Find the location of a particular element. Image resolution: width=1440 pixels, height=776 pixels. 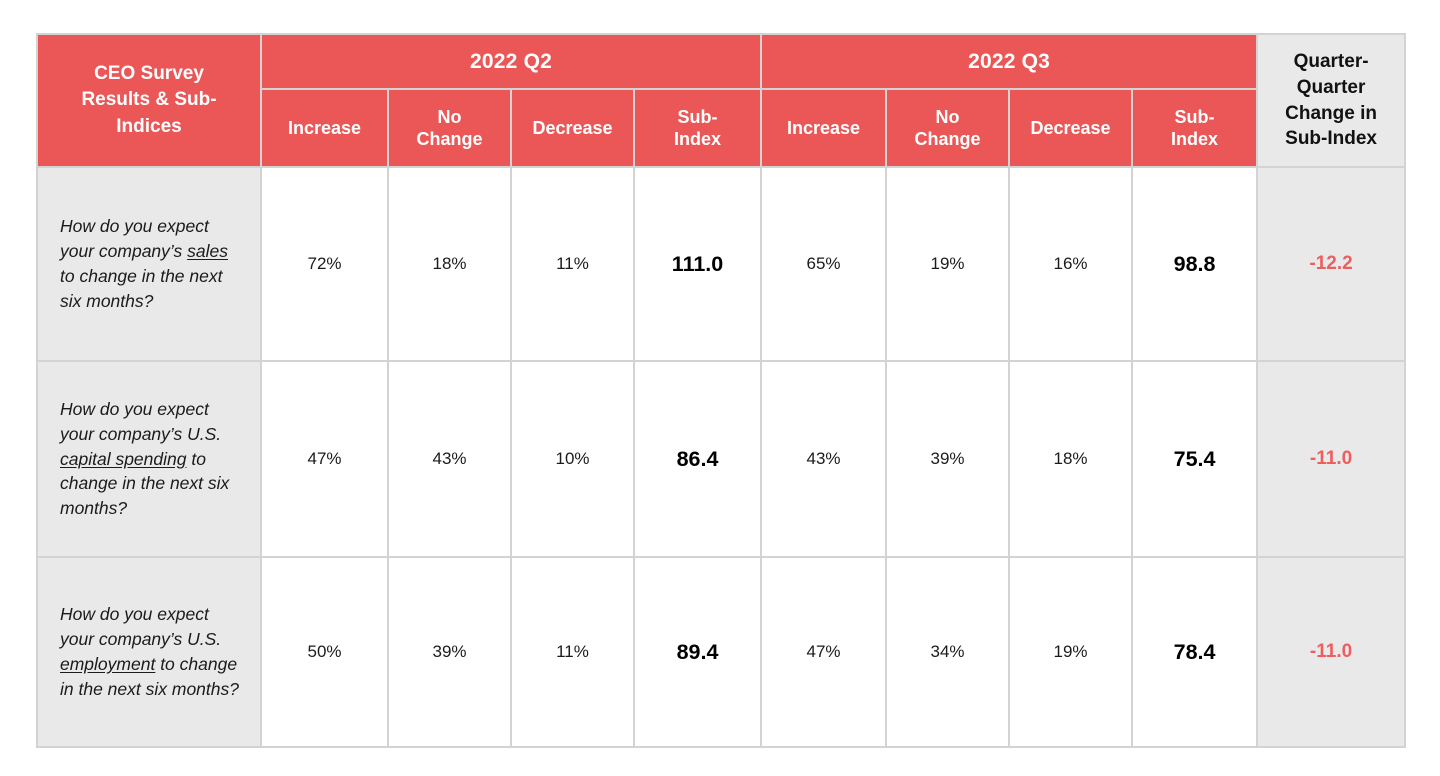

sub-header-q2-sub-index: Sub- Index is located at coordinates (697, 128).